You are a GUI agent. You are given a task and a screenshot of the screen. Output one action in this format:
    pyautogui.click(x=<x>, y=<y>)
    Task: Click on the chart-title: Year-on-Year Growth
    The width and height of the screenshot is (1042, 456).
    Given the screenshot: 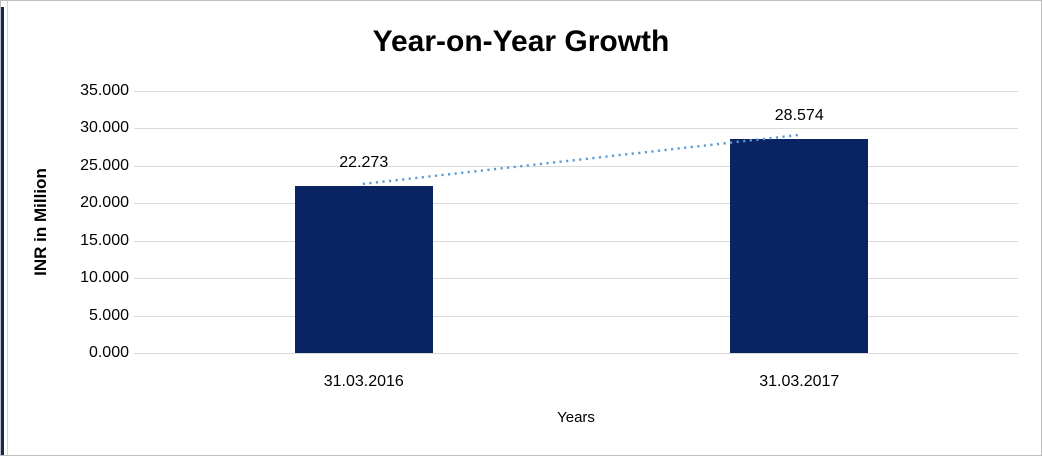 What is the action you would take?
    pyautogui.click(x=521, y=41)
    